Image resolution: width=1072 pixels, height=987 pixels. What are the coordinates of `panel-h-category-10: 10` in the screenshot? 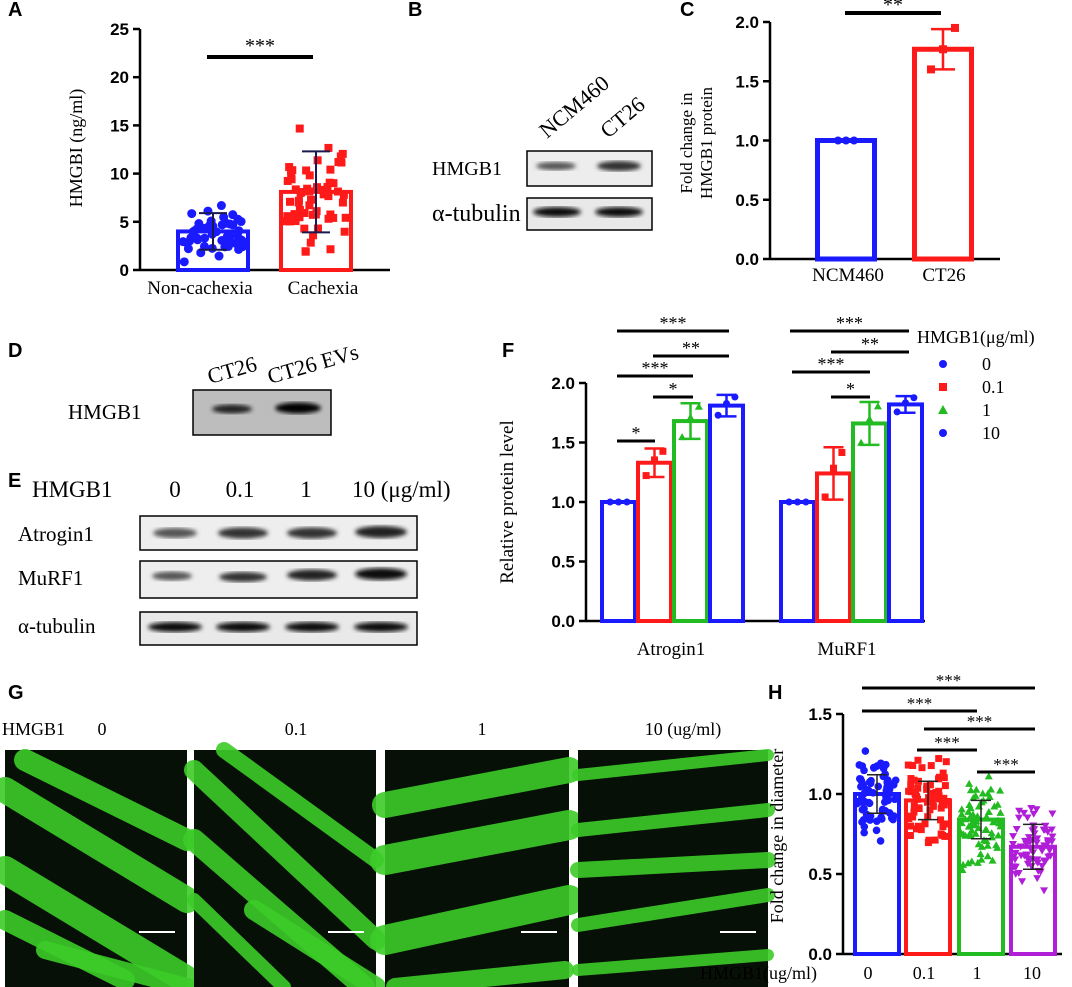 It's located at (1032, 973).